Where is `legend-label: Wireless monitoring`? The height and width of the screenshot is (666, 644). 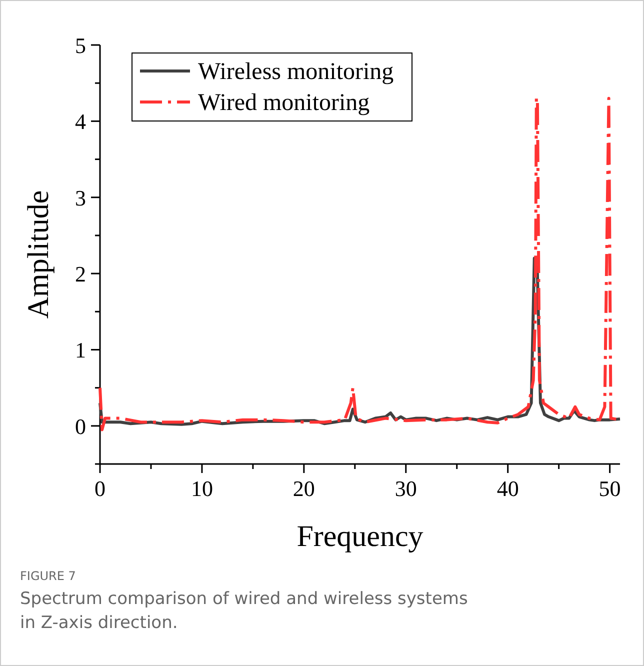
legend-label: Wireless monitoring is located at coordinates (296, 72).